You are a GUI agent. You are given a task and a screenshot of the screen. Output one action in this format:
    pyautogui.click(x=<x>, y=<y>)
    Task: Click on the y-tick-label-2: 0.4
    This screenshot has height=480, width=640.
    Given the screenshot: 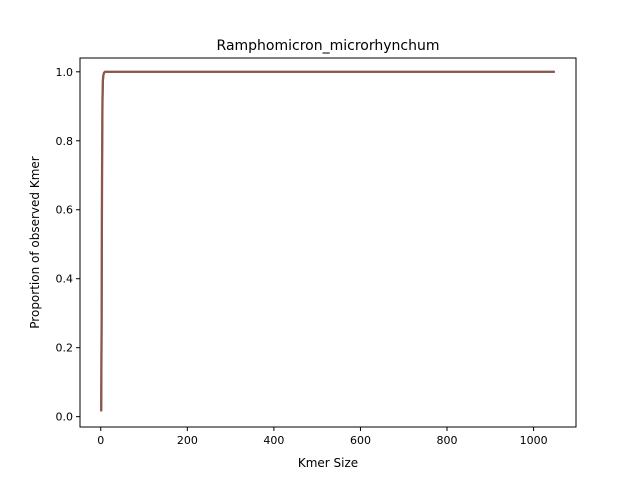 What is the action you would take?
    pyautogui.click(x=65, y=279)
    